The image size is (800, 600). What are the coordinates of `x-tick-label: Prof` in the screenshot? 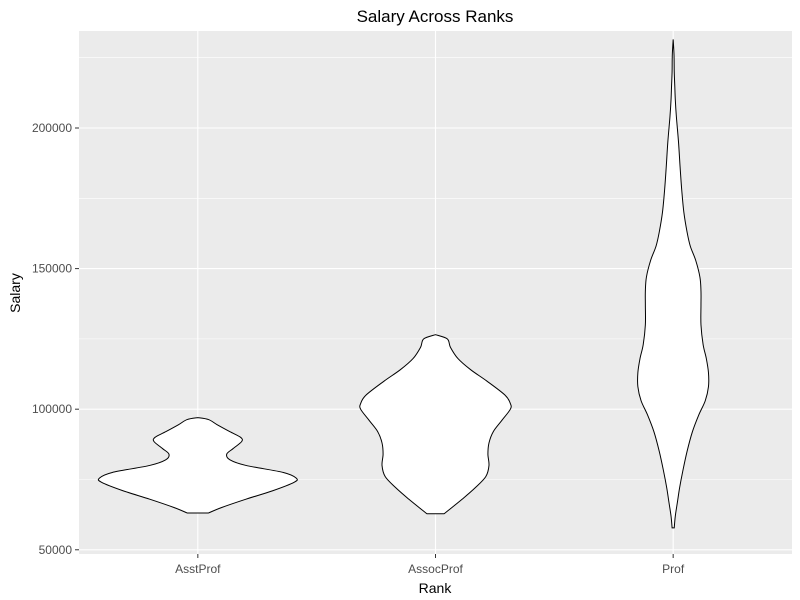 It's located at (673, 569).